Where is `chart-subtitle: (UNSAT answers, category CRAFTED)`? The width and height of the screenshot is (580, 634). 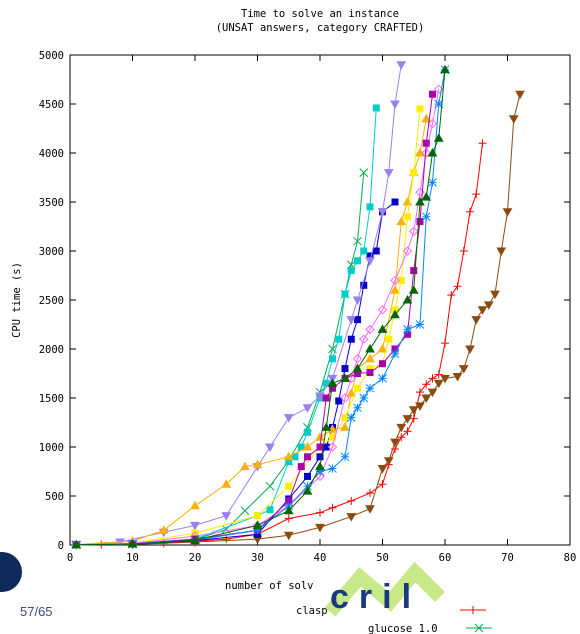
chart-subtitle: (UNSAT answers, category CRAFTED) is located at coordinates (320, 28).